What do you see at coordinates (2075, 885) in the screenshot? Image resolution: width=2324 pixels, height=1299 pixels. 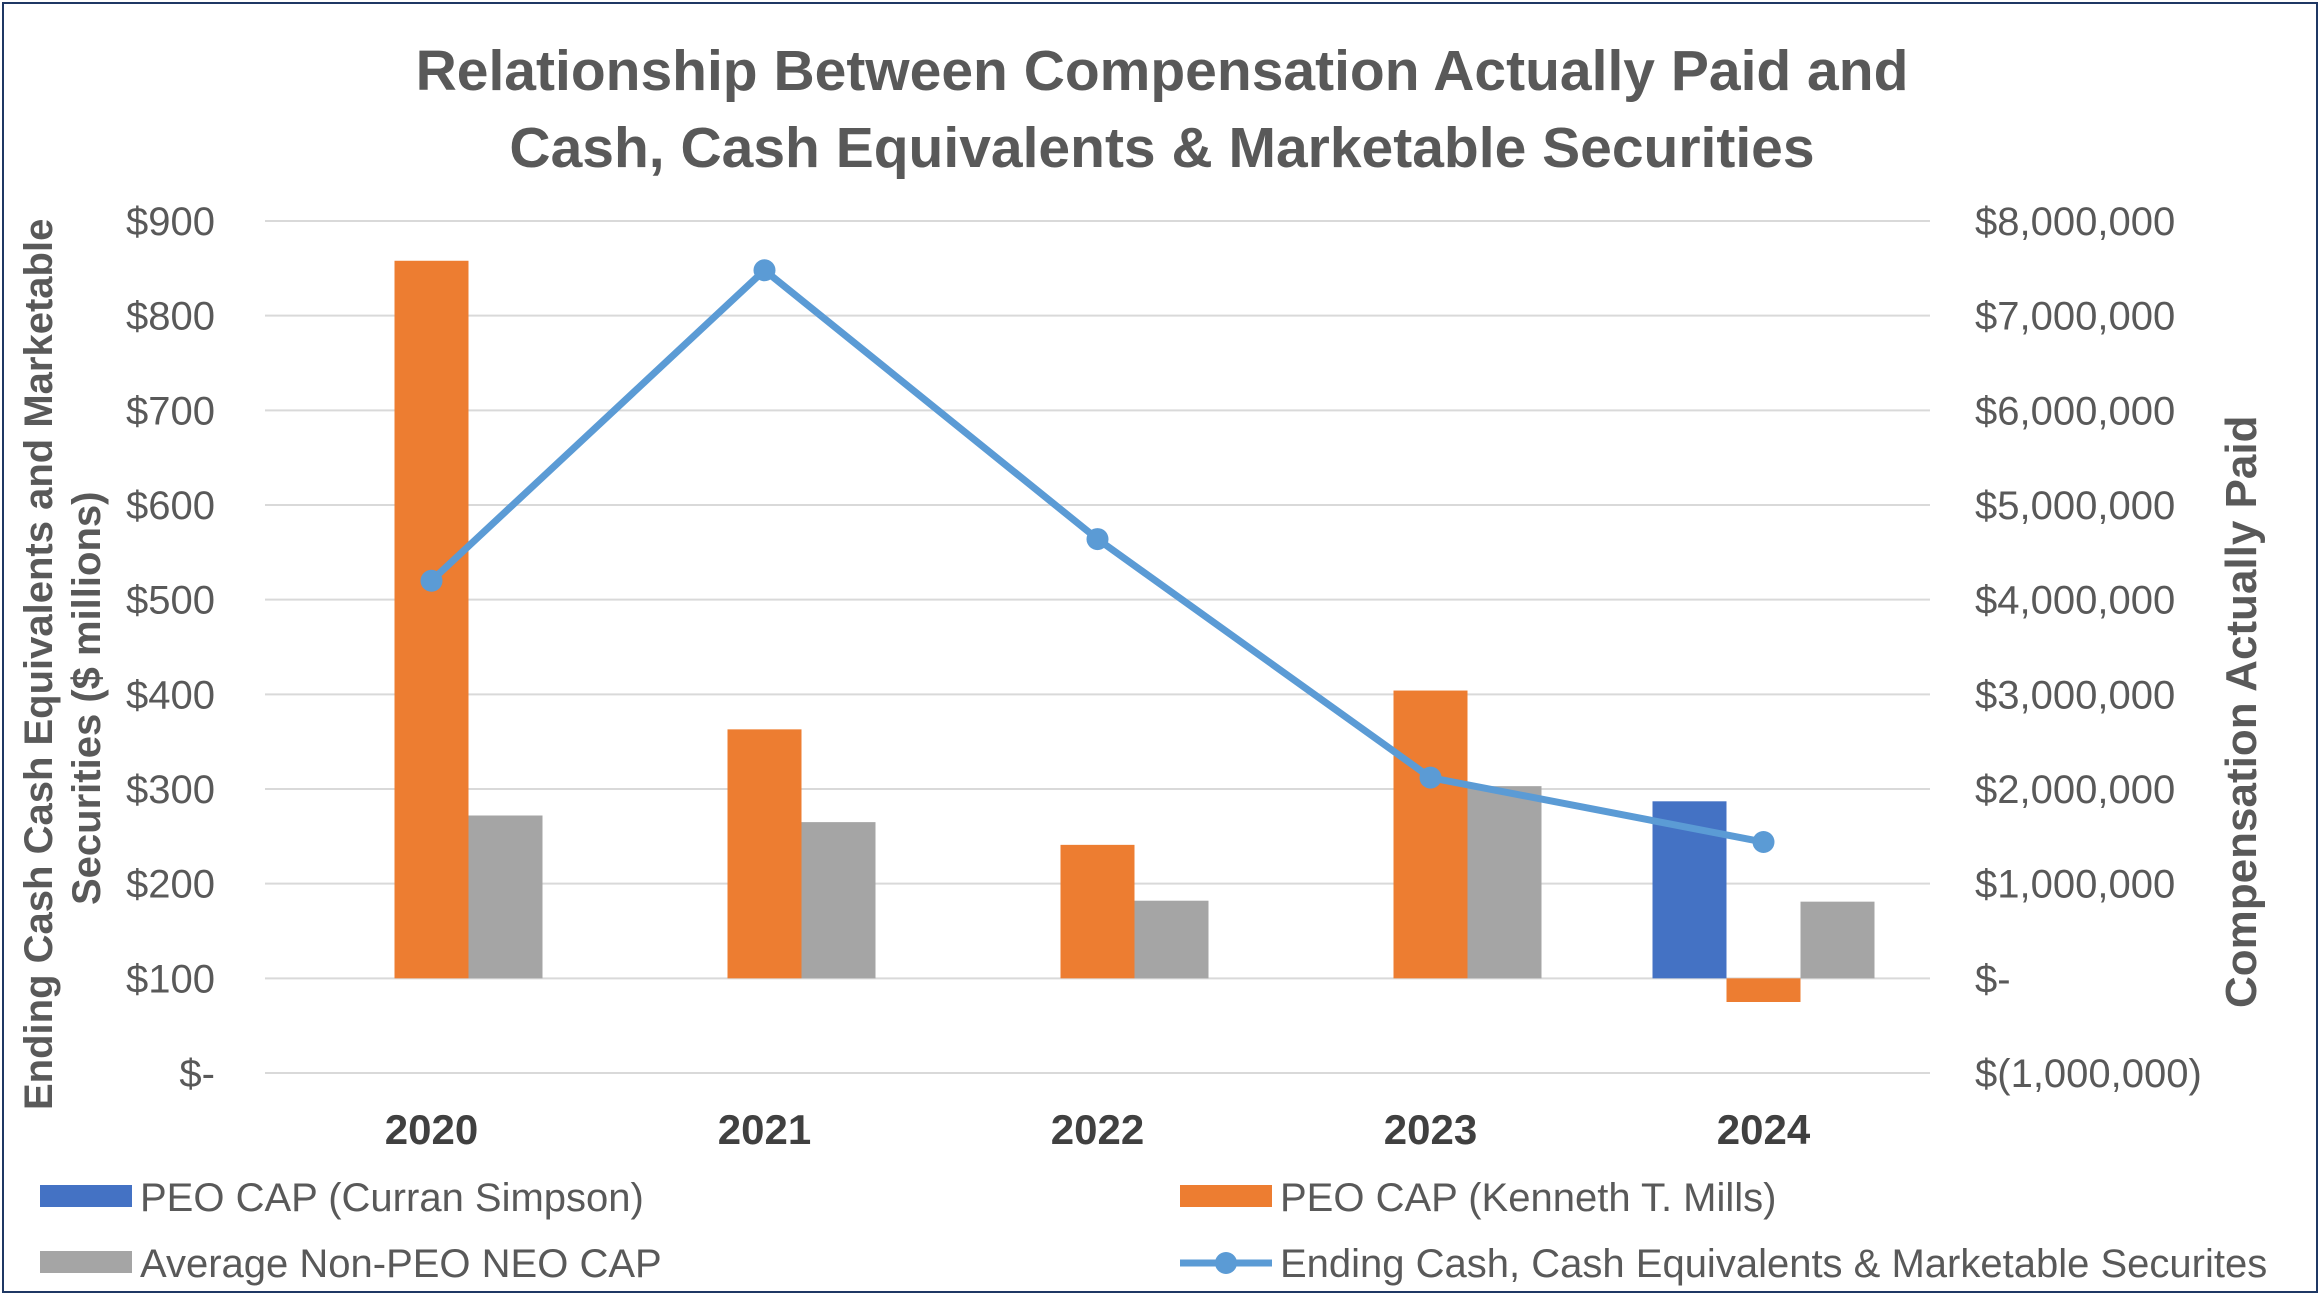 I see `right-tick-label: $1,000,000` at bounding box center [2075, 885].